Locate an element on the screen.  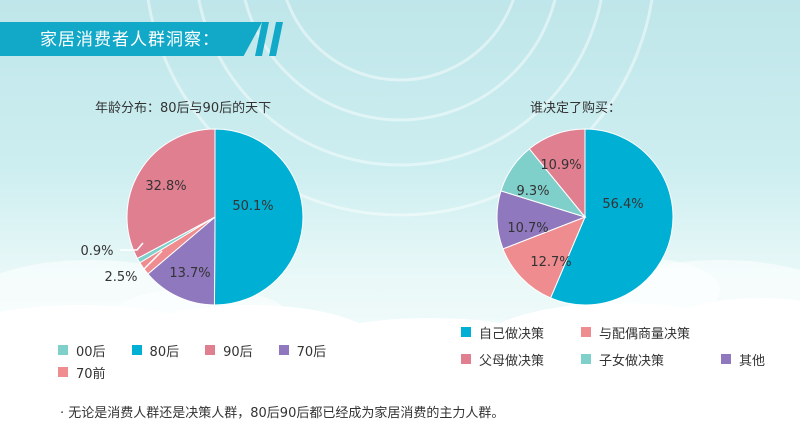
age-data-label-1: 13.7% is located at coordinates (189, 273).